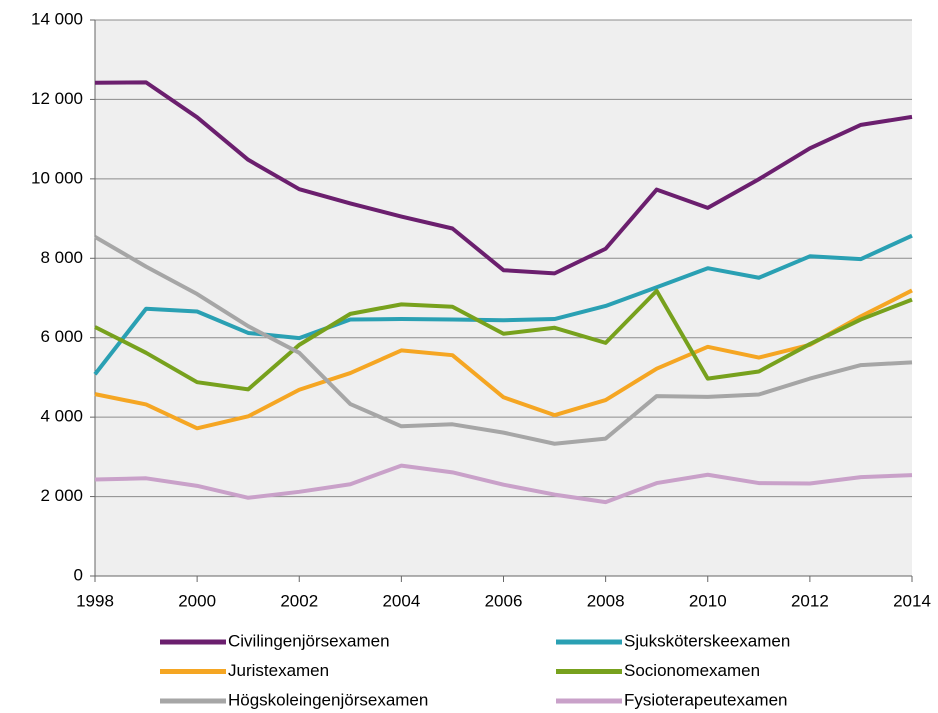  What do you see at coordinates (707, 640) in the screenshot?
I see `legend-label: Sjuksköterskeexamen` at bounding box center [707, 640].